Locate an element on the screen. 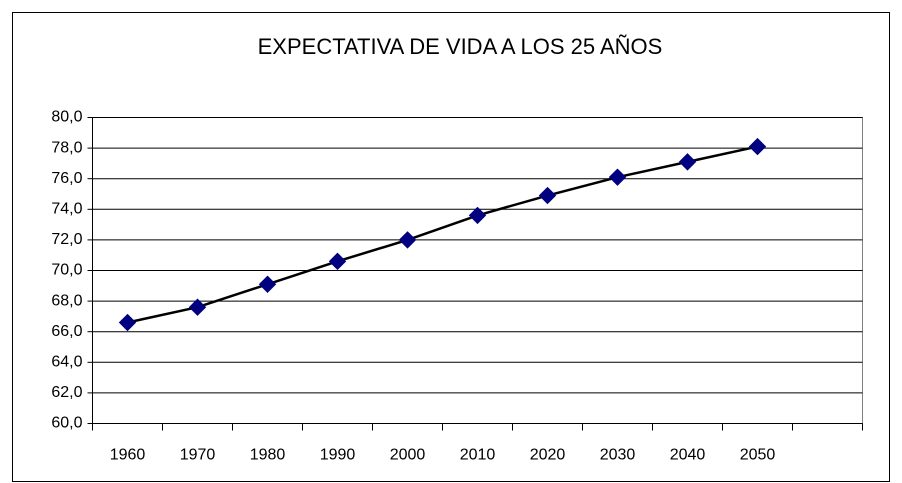  chart-title: EXPECTATIVA DE VIDA A LOS 25 AÑOS is located at coordinates (460, 46).